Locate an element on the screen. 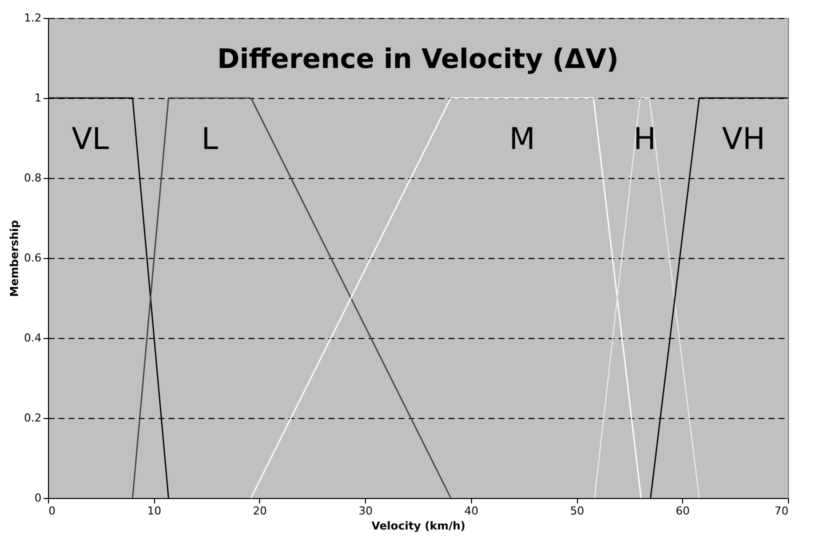 Image resolution: width=822 pixels, height=550 pixels. y-tick-label: 0.6 is located at coordinates (33, 258).